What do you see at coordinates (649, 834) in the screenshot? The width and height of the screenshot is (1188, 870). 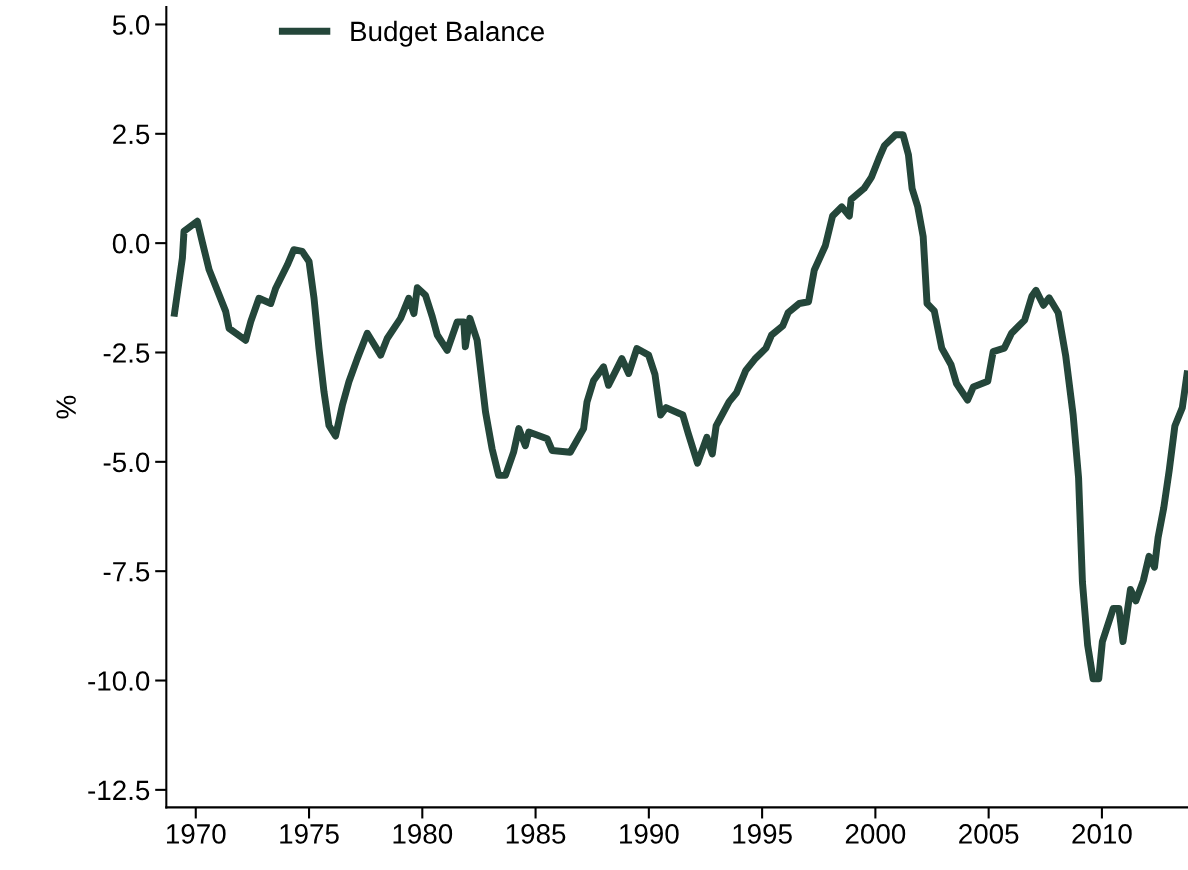 I see `x-tick-label: 1990` at bounding box center [649, 834].